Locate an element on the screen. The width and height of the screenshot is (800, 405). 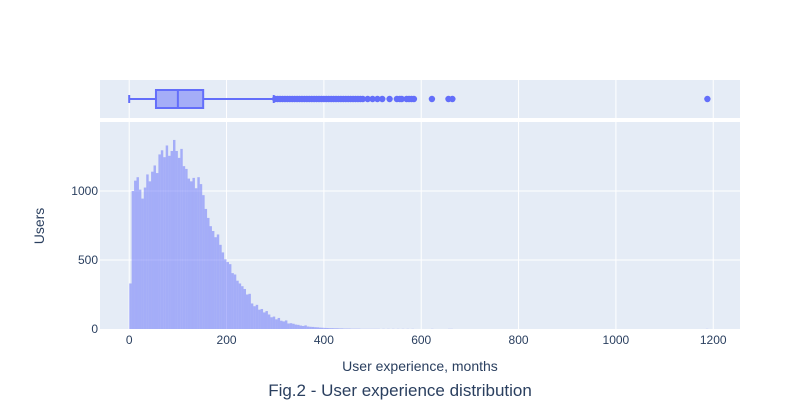
x-tick-label: 600 is located at coordinates (421, 340).